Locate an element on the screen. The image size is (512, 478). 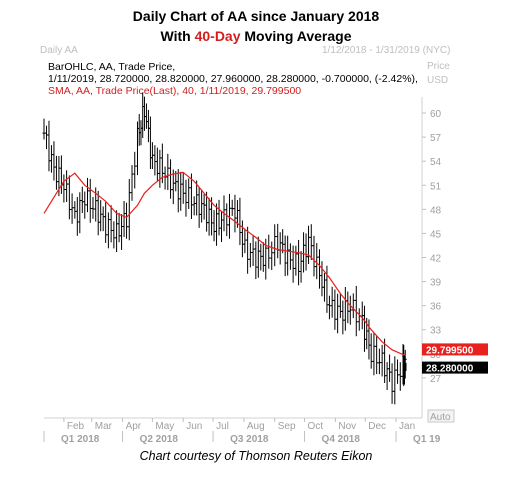
auto-scale-box is located at coordinates (441, 416).